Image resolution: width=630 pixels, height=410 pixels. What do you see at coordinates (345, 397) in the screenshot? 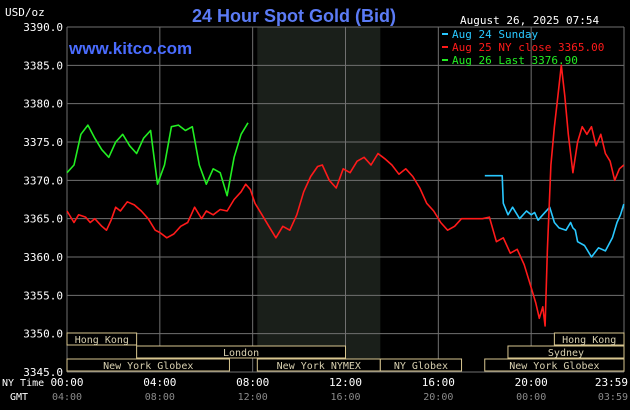
I see `x-tick-label-gmt: 16:00` at bounding box center [345, 397].